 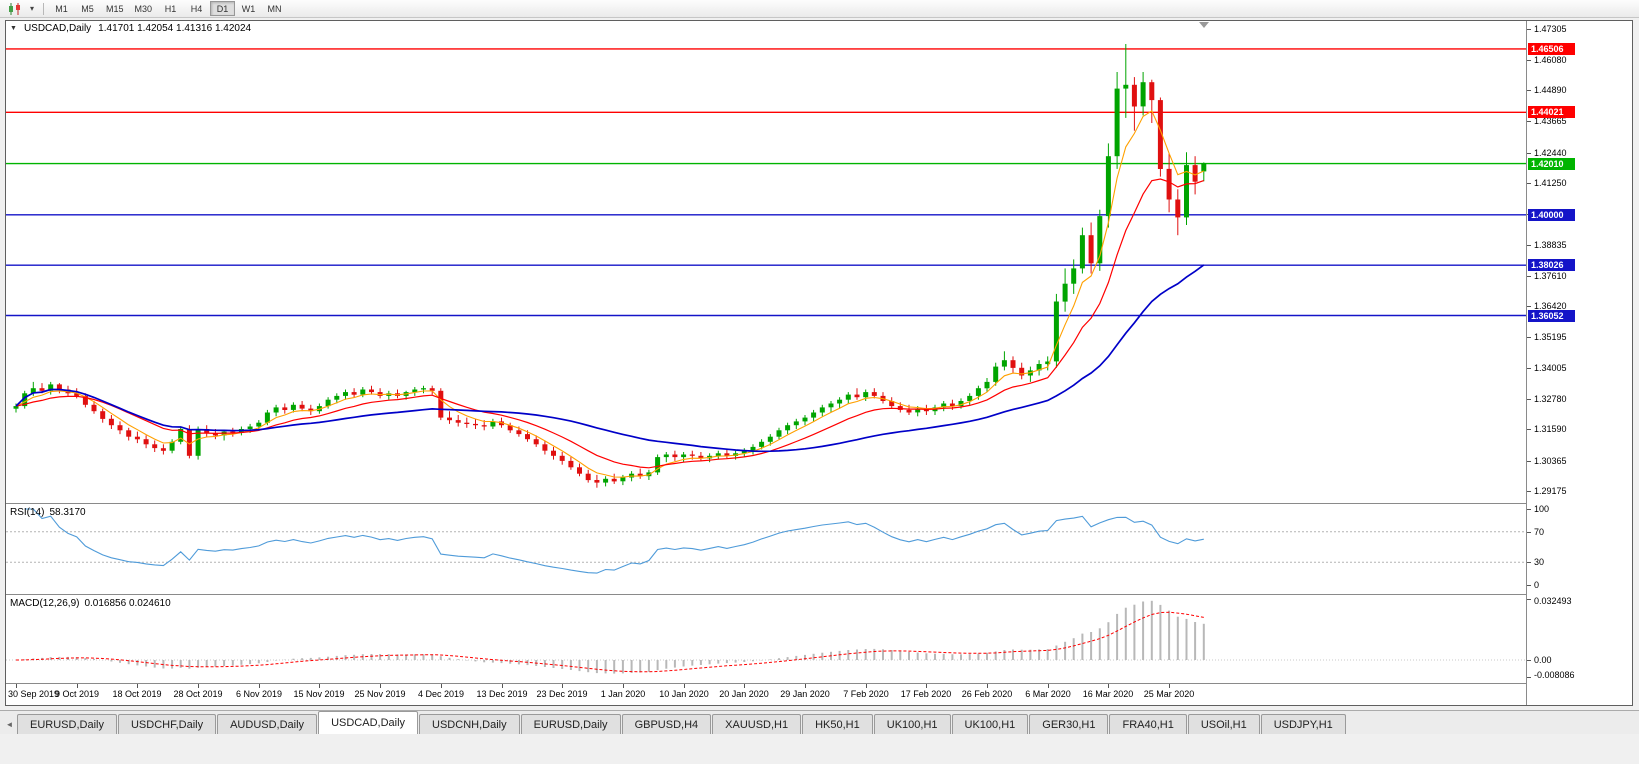 I want to click on chart-tab-usdchf-daily: USDCHF,Daily, so click(x=167, y=724).